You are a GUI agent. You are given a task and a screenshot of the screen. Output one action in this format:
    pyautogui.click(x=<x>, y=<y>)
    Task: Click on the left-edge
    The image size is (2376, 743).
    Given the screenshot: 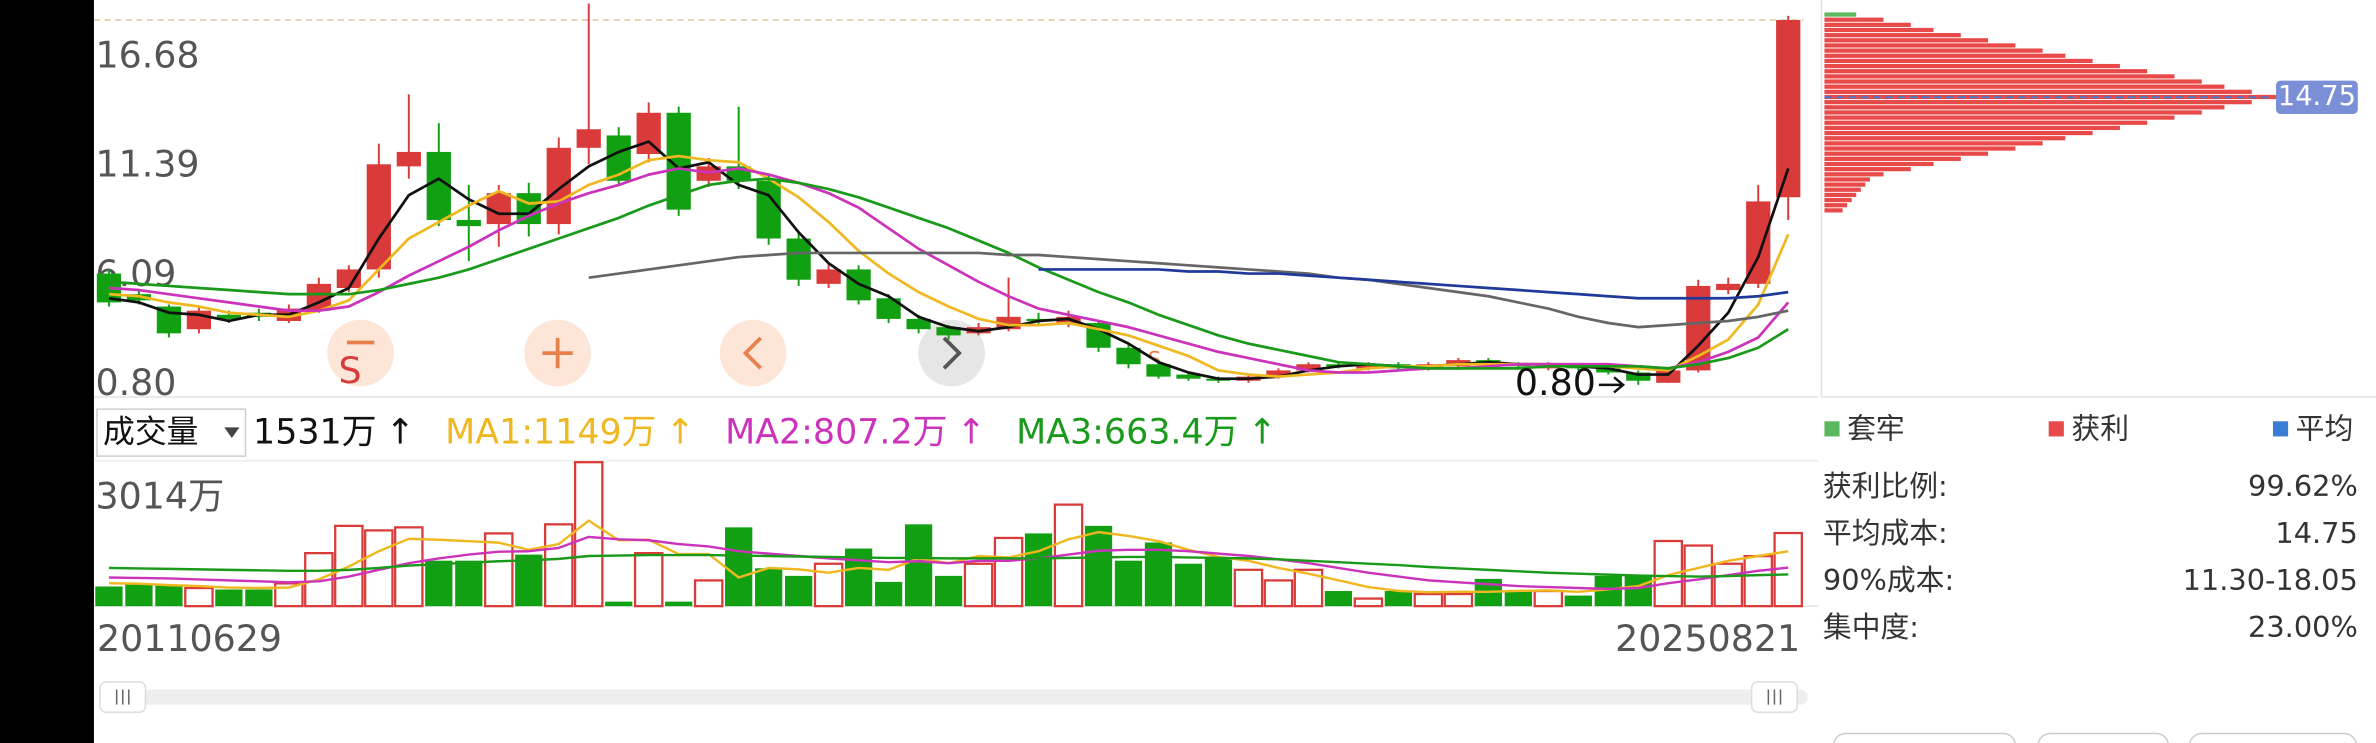 What is the action you would take?
    pyautogui.click(x=47, y=371)
    